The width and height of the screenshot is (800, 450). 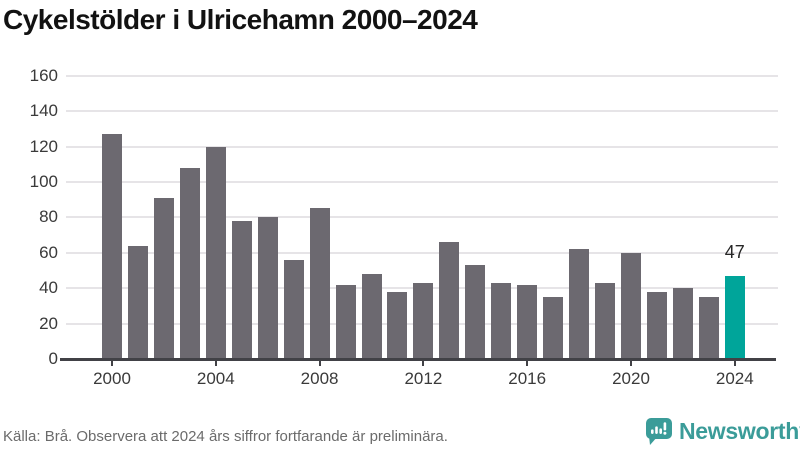 I want to click on bar-2004, so click(x=215, y=252).